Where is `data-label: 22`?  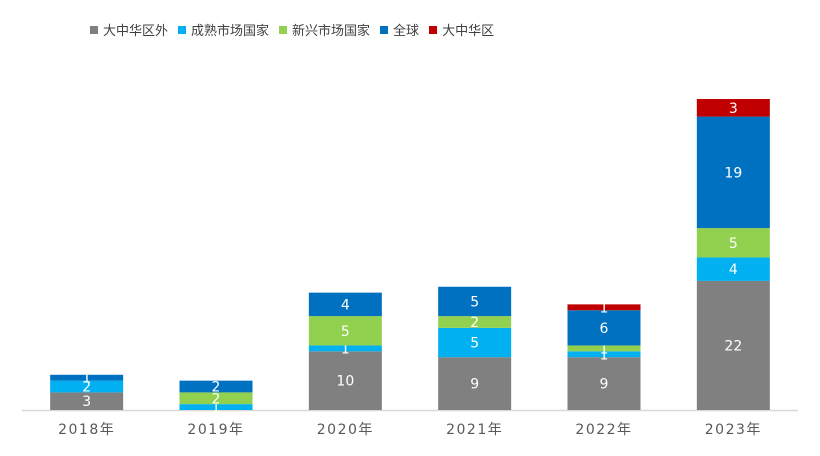
data-label: 22 is located at coordinates (733, 346).